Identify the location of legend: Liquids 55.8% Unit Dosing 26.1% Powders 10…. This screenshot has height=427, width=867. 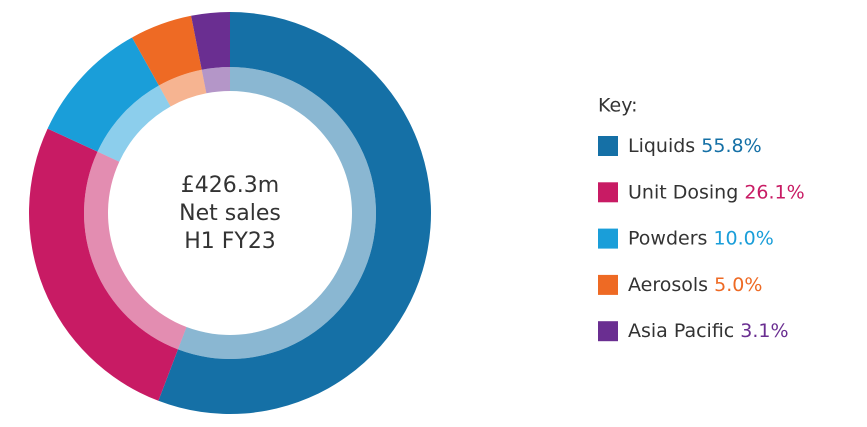
(701, 238).